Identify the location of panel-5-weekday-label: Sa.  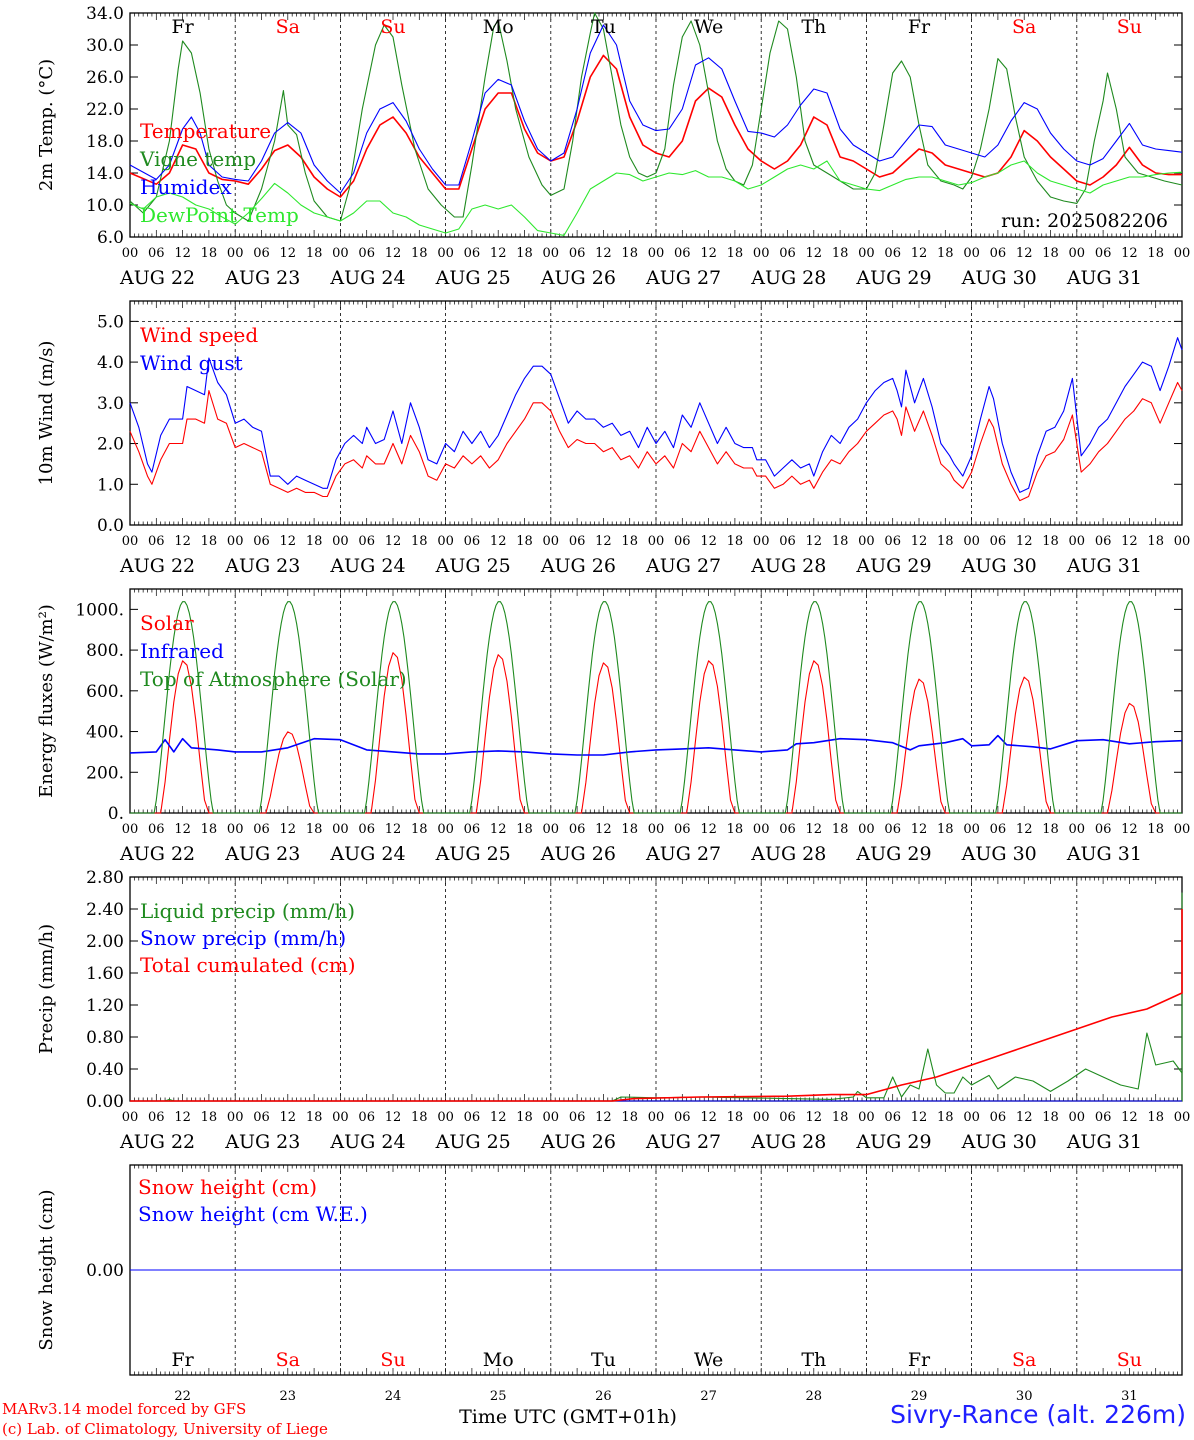
(1024, 1360).